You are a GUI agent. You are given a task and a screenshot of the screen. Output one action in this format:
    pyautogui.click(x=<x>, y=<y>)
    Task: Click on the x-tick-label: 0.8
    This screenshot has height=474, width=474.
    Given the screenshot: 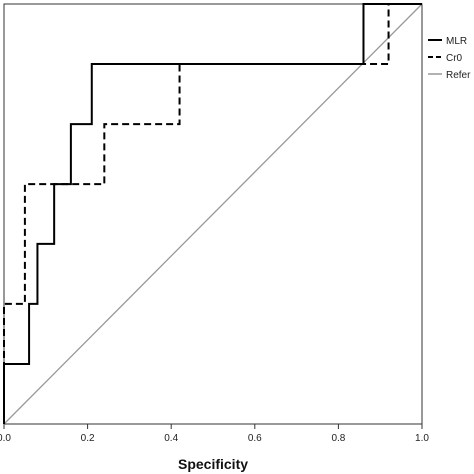 What is the action you would take?
    pyautogui.click(x=338, y=438)
    